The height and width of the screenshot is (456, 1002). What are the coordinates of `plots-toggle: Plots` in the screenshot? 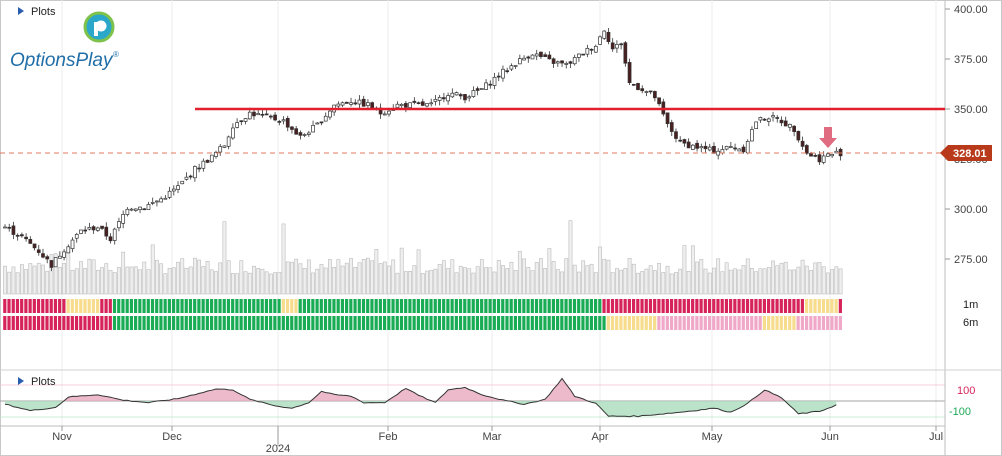 It's located at (37, 12).